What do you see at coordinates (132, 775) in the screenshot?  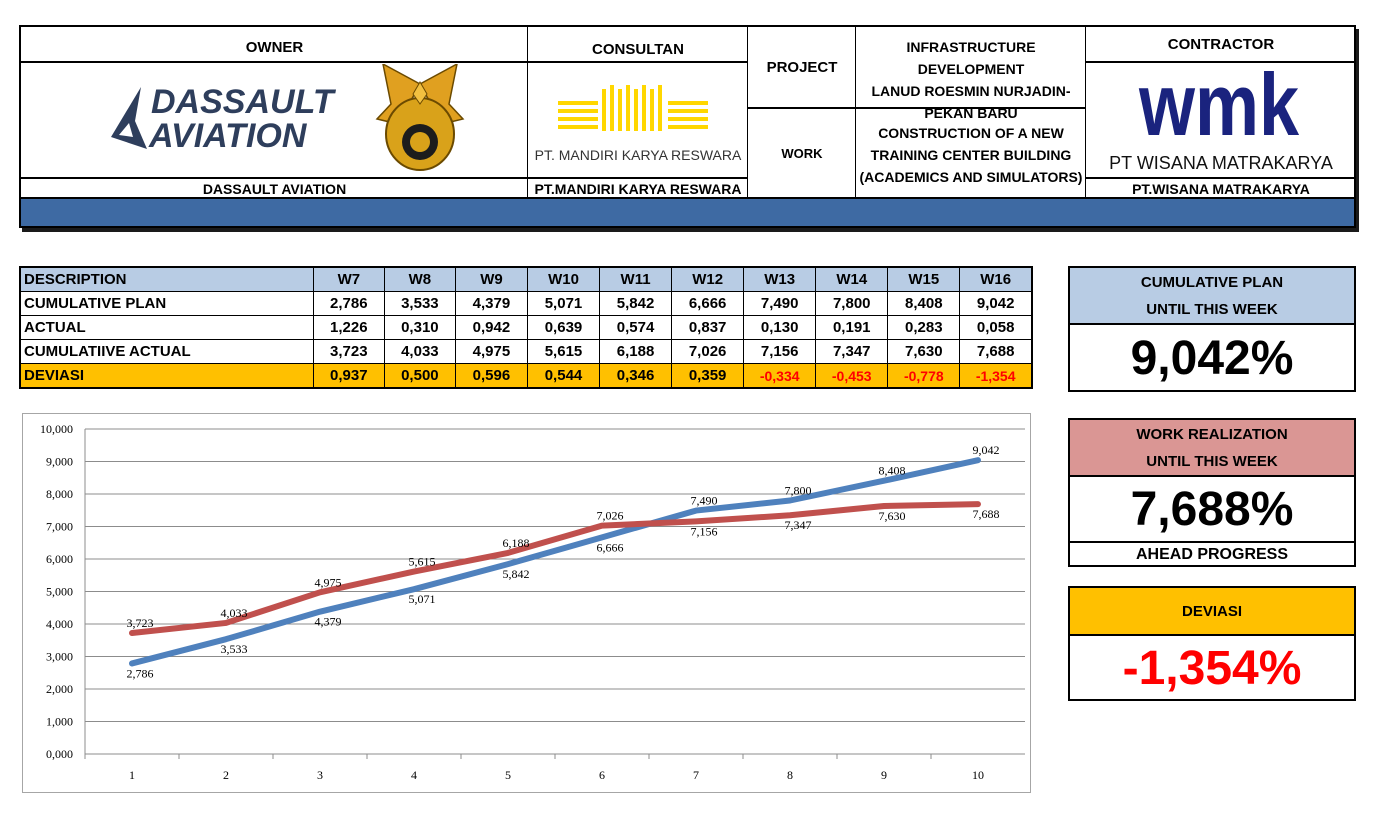 I see `x-tick-label: 1` at bounding box center [132, 775].